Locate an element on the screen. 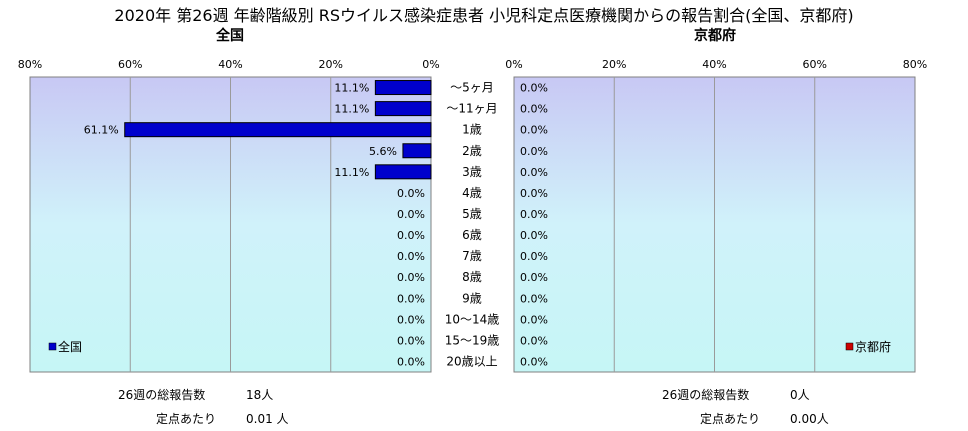 The width and height of the screenshot is (968, 431). category-label: 4歳 is located at coordinates (472, 193).